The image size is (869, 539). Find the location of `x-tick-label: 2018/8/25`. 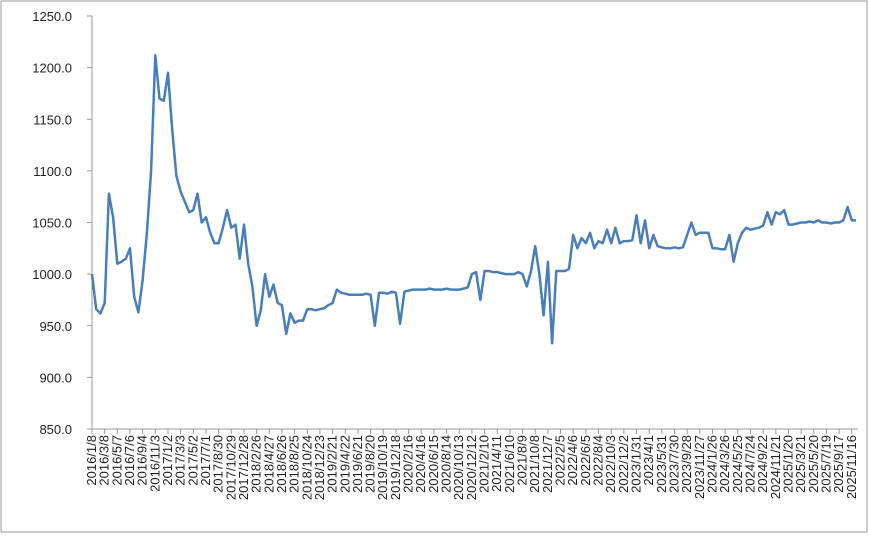

x-tick-label: 2018/8/25 is located at coordinates (294, 464).